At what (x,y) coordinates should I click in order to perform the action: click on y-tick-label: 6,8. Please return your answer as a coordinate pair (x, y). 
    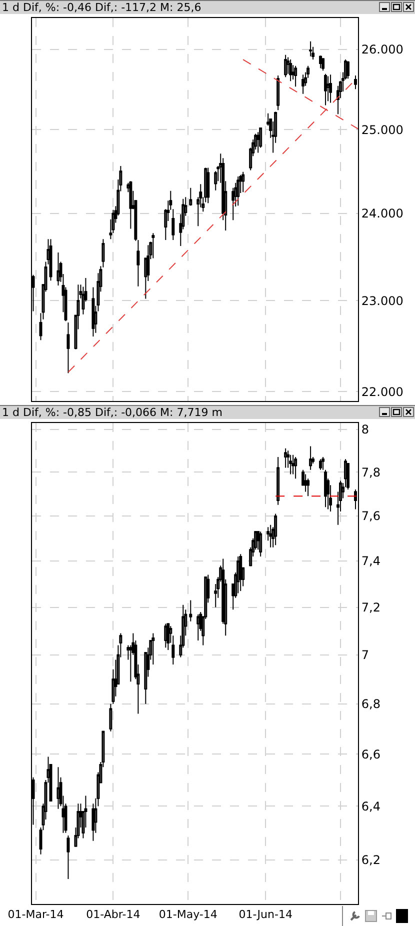
    Looking at the image, I should click on (370, 704).